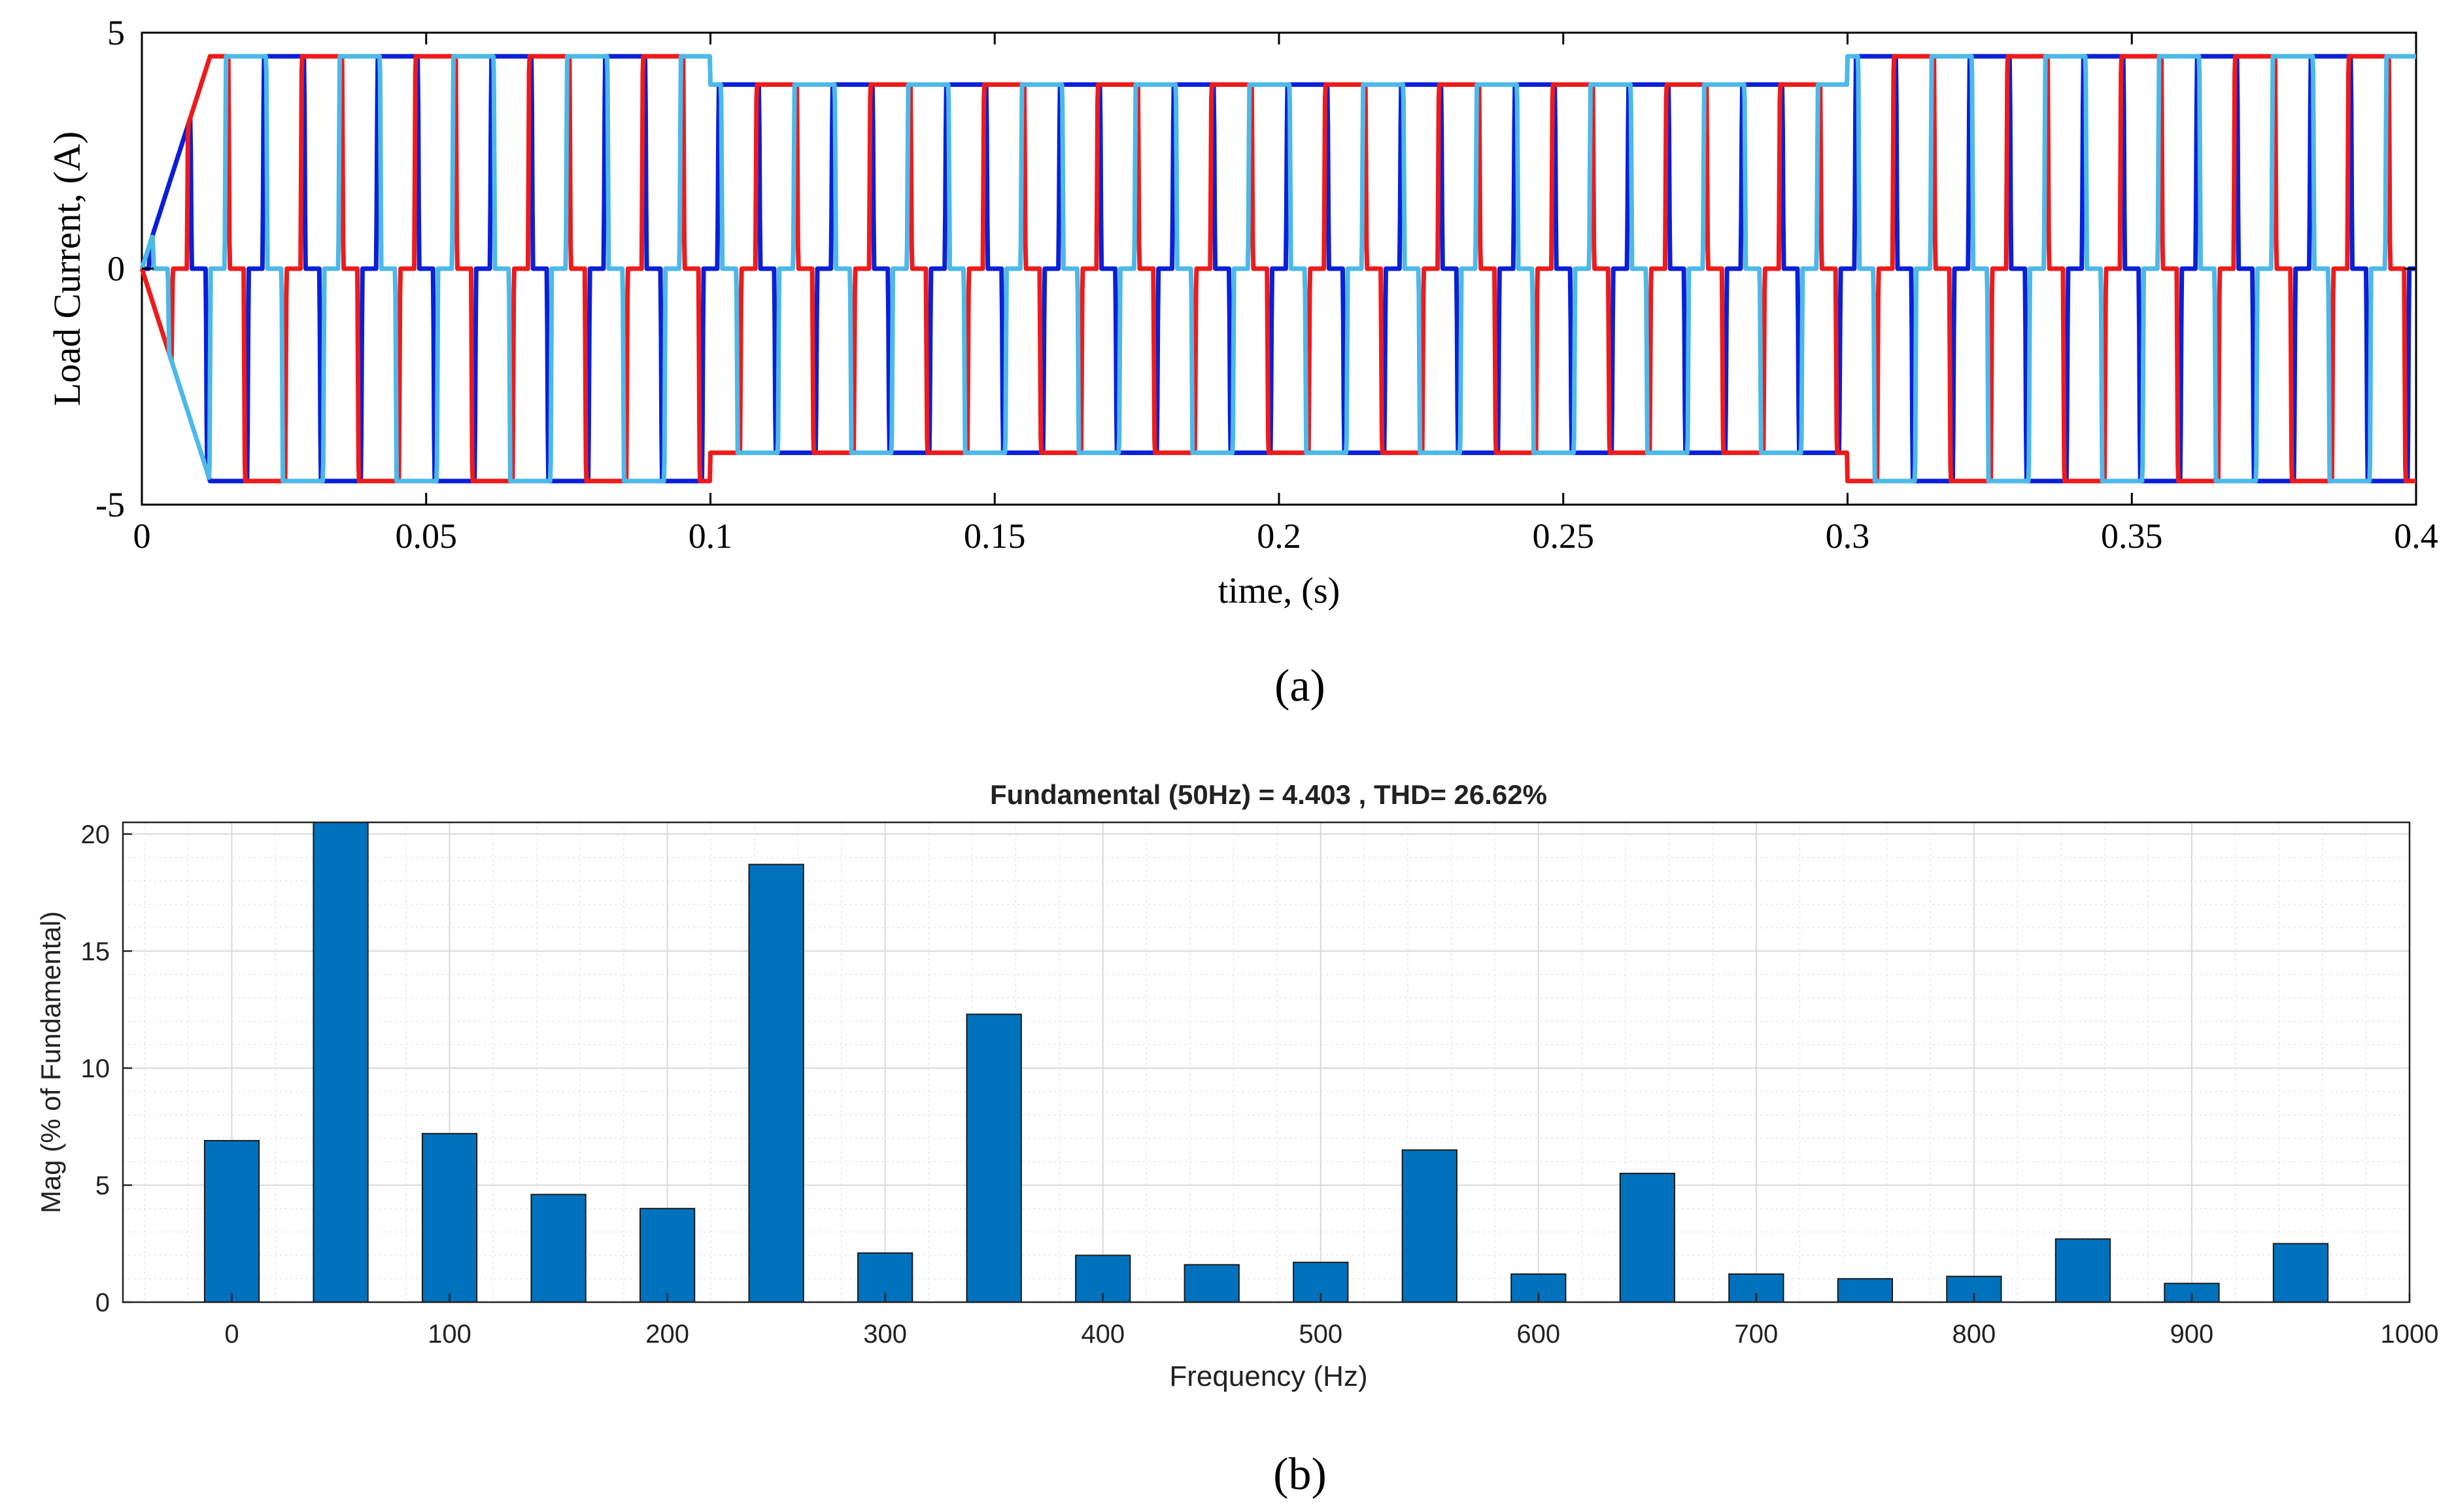 This screenshot has height=1512, width=2454. What do you see at coordinates (116, 268) in the screenshot?
I see `y-tick-label-a: 0` at bounding box center [116, 268].